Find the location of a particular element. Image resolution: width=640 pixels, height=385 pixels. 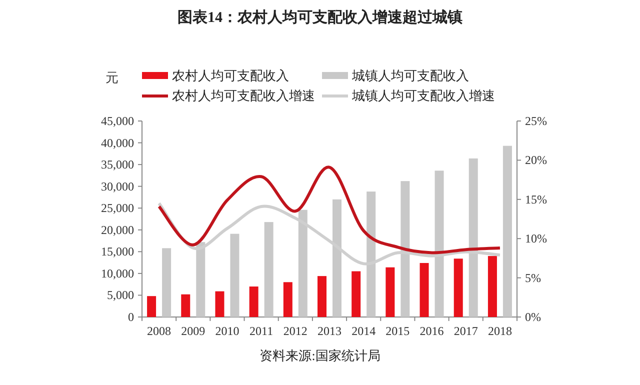

chart-title: 图表14：农村人均可支配收入增速超过城镇 is located at coordinates (320, 17).